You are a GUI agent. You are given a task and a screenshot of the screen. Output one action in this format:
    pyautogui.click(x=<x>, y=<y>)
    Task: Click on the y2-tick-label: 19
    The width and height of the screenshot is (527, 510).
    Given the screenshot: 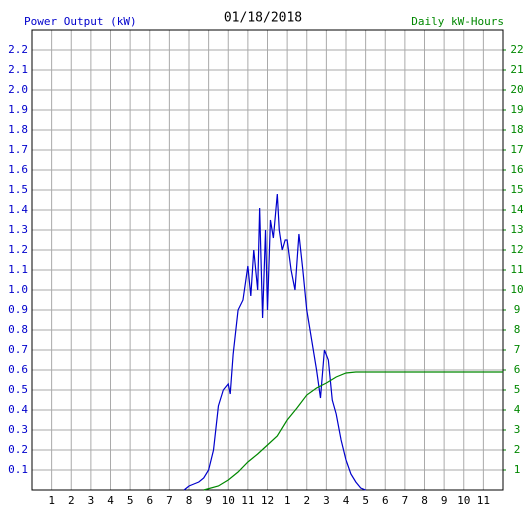 What is the action you would take?
    pyautogui.click(x=516, y=109)
    